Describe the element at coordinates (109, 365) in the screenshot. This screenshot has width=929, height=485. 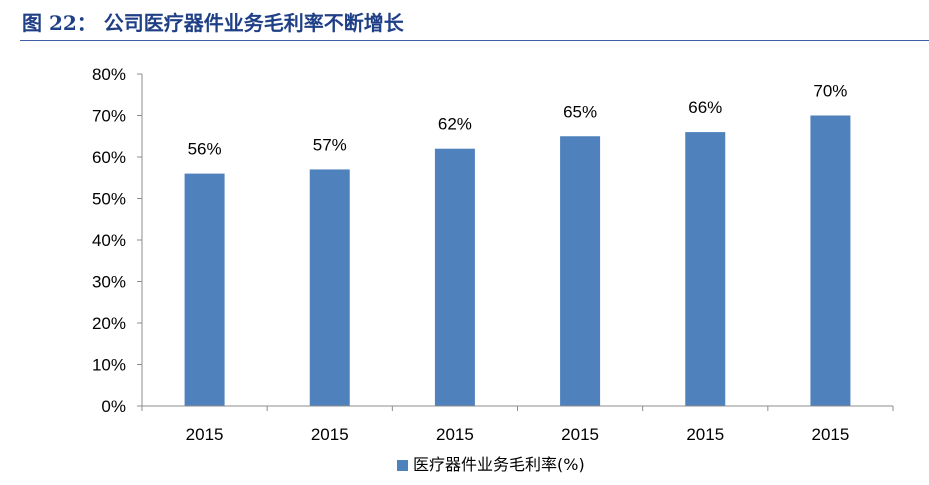
I see `y-tick-label: 10%` at that location.